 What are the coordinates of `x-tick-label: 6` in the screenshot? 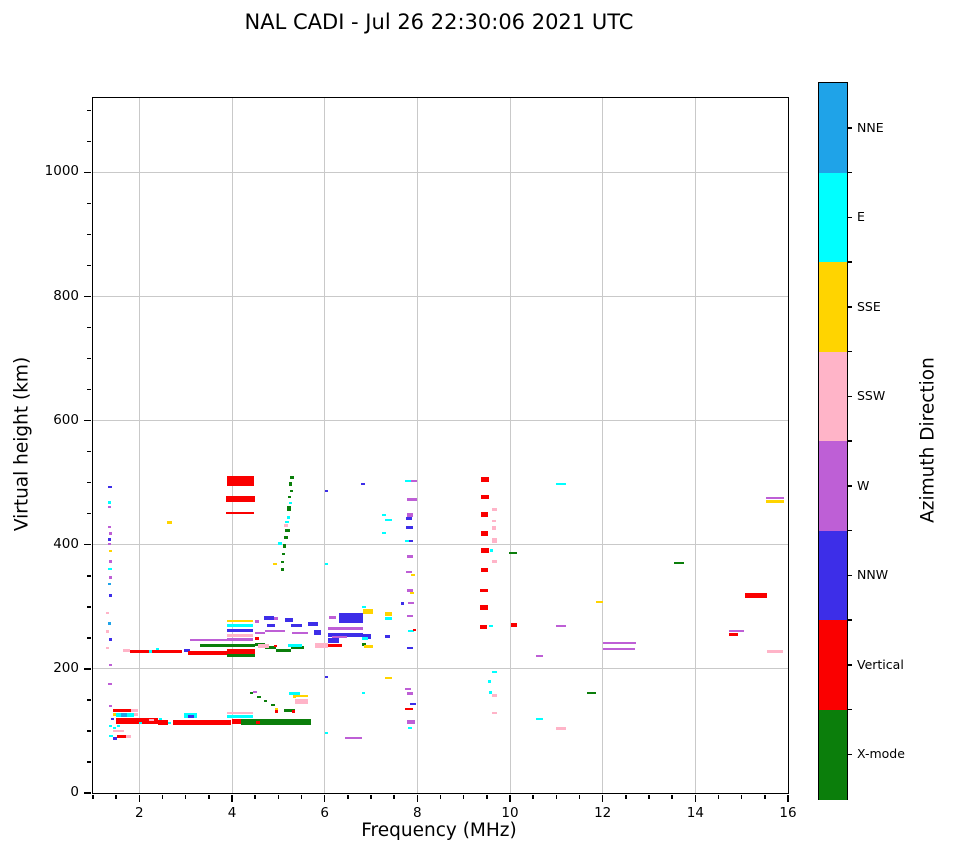 It's located at (324, 813).